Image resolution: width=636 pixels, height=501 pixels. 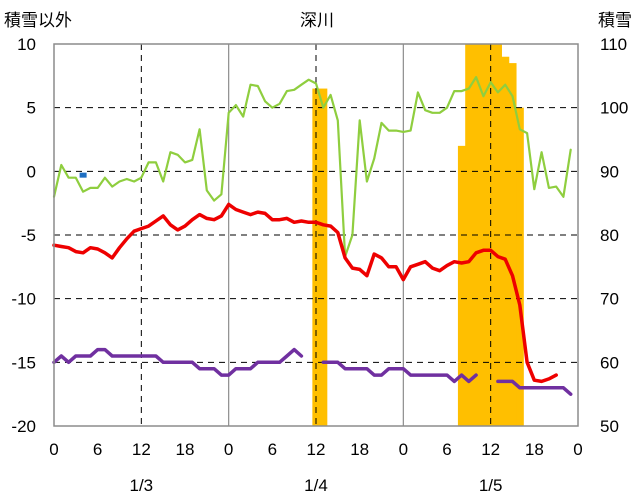 What do you see at coordinates (142, 485) in the screenshot?
I see `x-date-label: 1/3` at bounding box center [142, 485].